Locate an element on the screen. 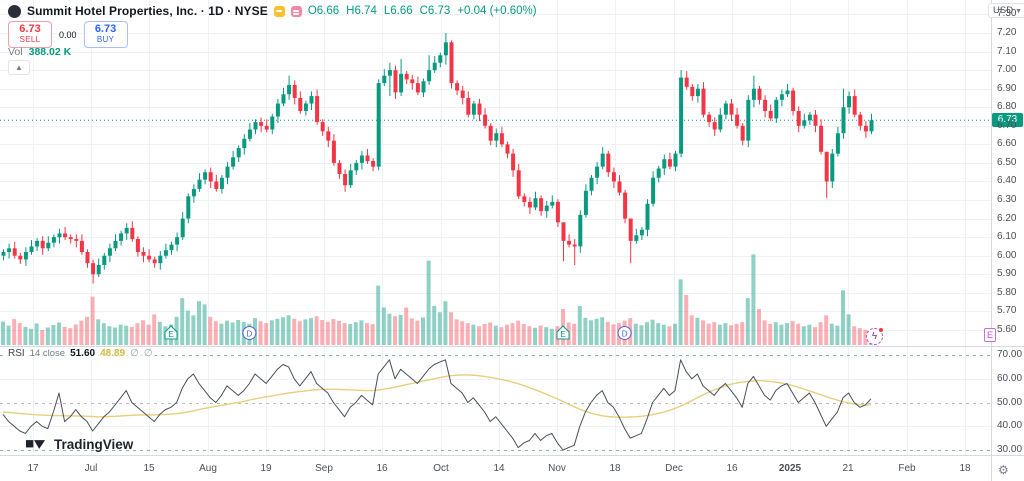  time-tick-label: 19 is located at coordinates (266, 468).